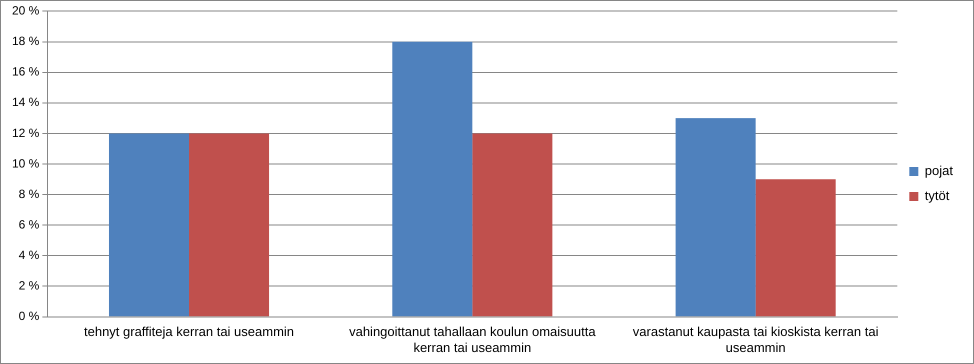 The width and height of the screenshot is (974, 364). Describe the element at coordinates (26, 71) in the screenshot. I see `y-tick-label: 16 %` at that location.